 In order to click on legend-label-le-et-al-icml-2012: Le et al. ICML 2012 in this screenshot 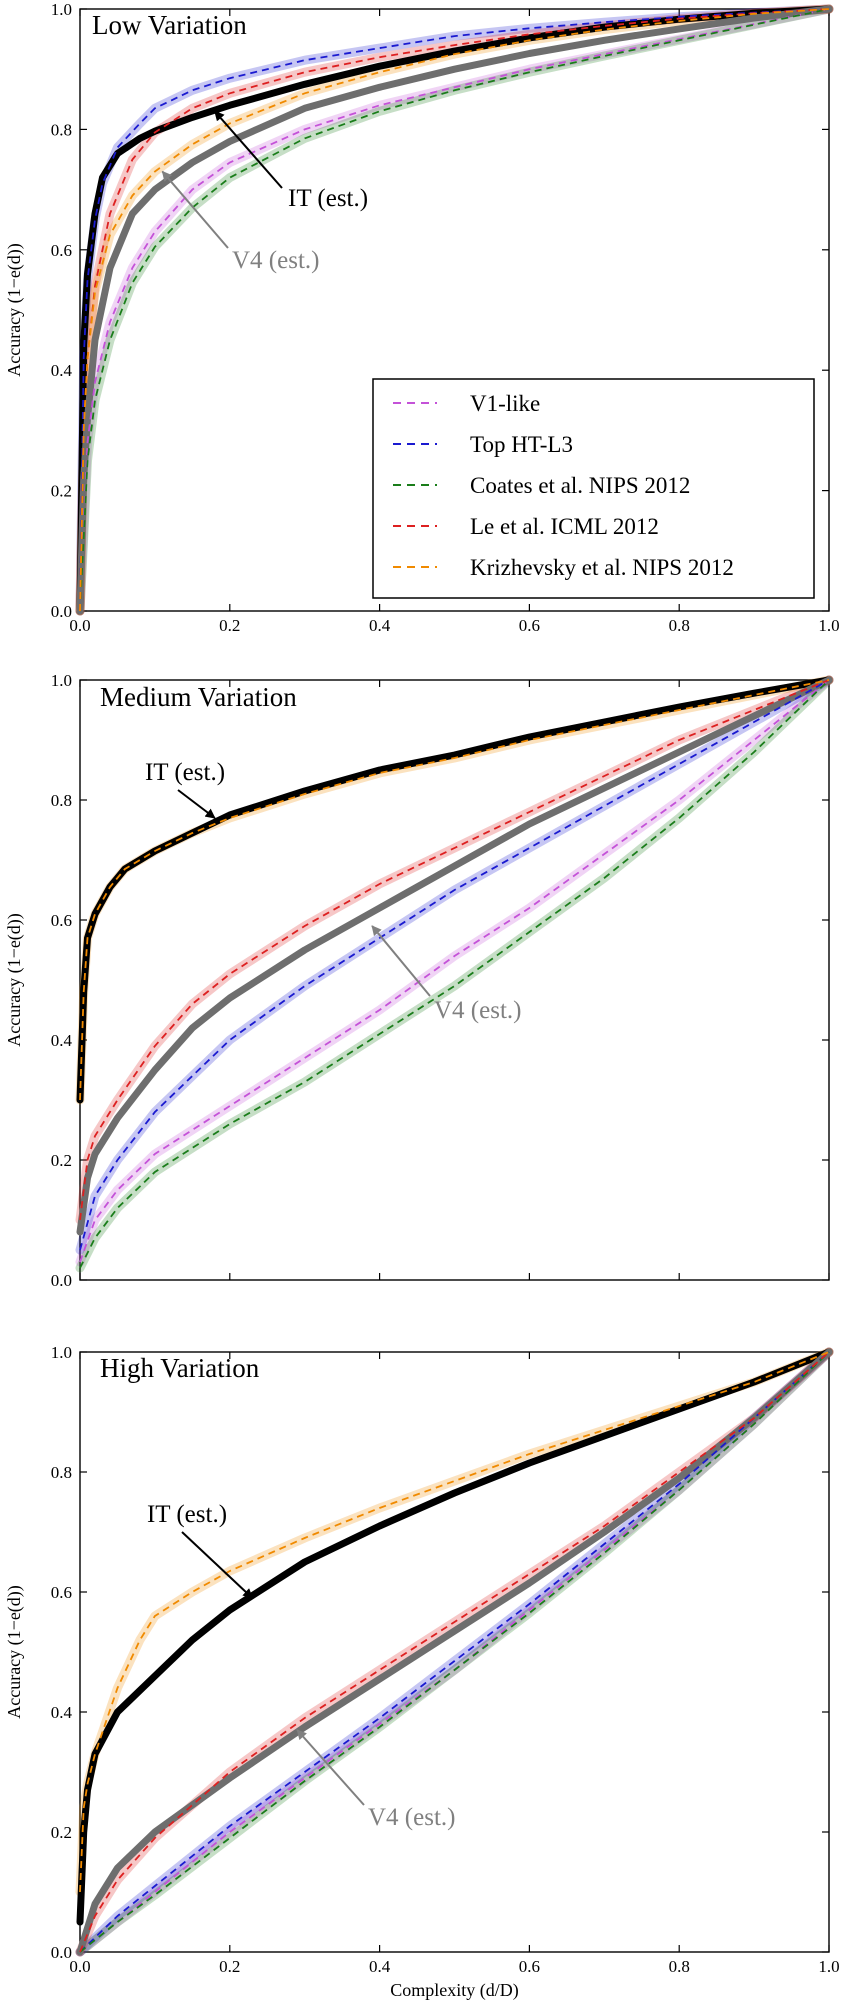, I will do `click(564, 526)`.